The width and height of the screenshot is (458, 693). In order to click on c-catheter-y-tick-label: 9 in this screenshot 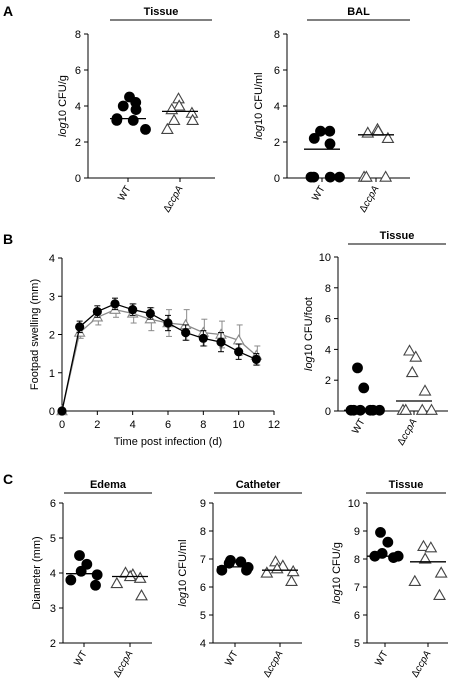, I will do `click(203, 504)`.